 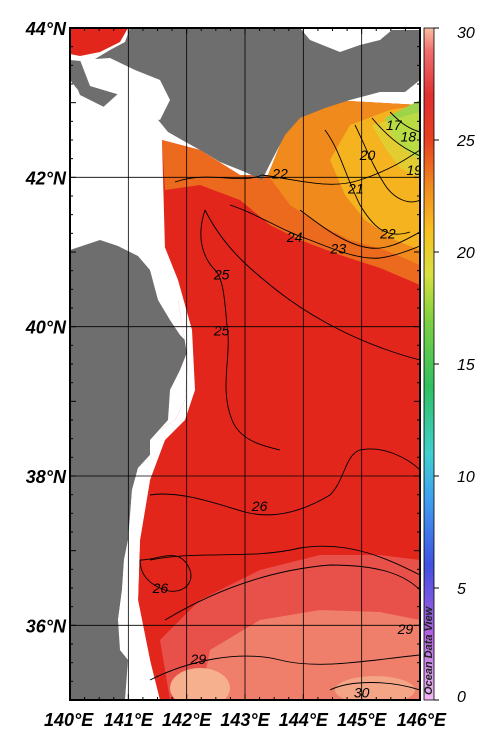 I want to click on nodata-north, so click(x=125, y=89).